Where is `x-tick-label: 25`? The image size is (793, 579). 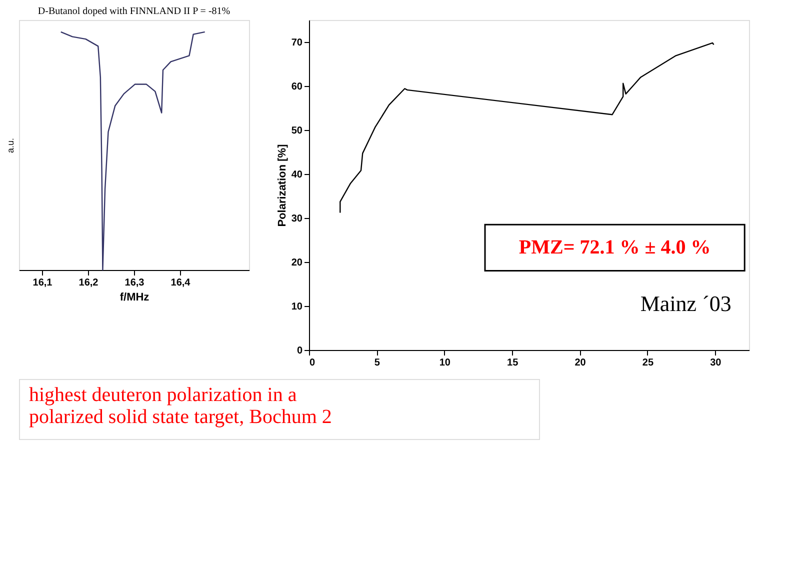 x-tick-label: 25 is located at coordinates (648, 363).